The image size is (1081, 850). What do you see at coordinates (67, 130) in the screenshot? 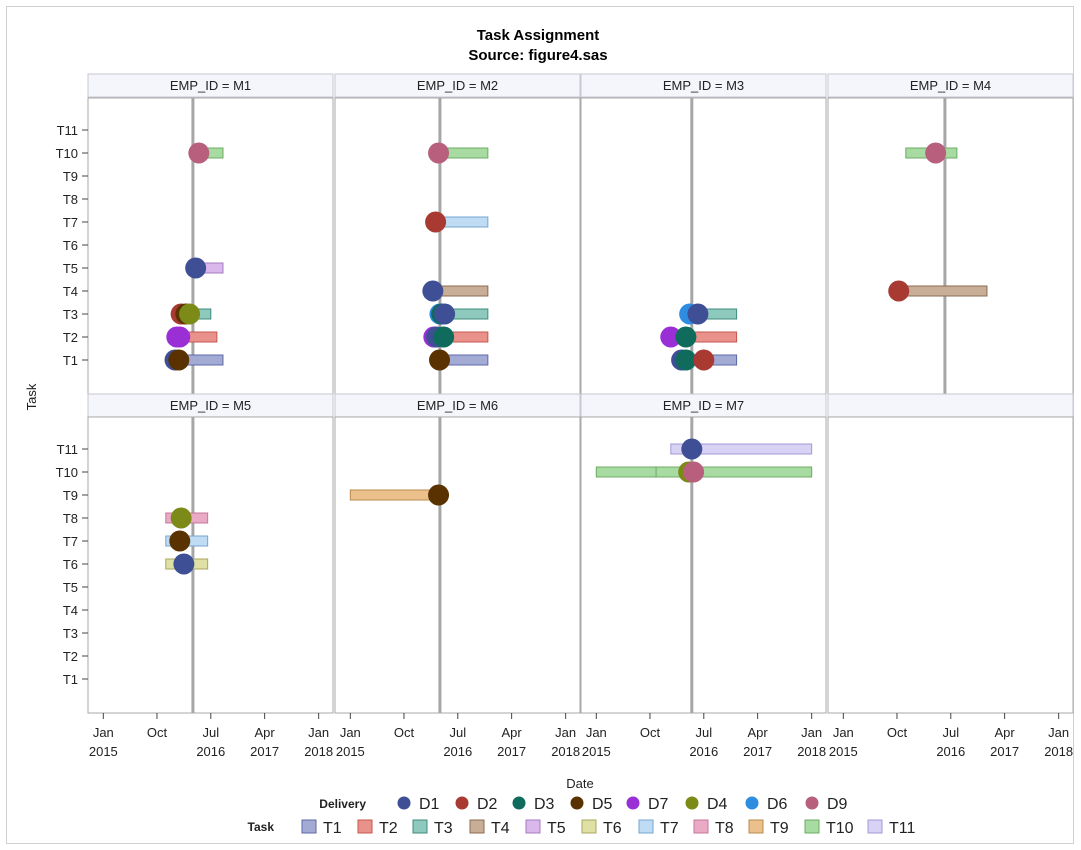
I see `y-tick-label: T11` at bounding box center [67, 130].